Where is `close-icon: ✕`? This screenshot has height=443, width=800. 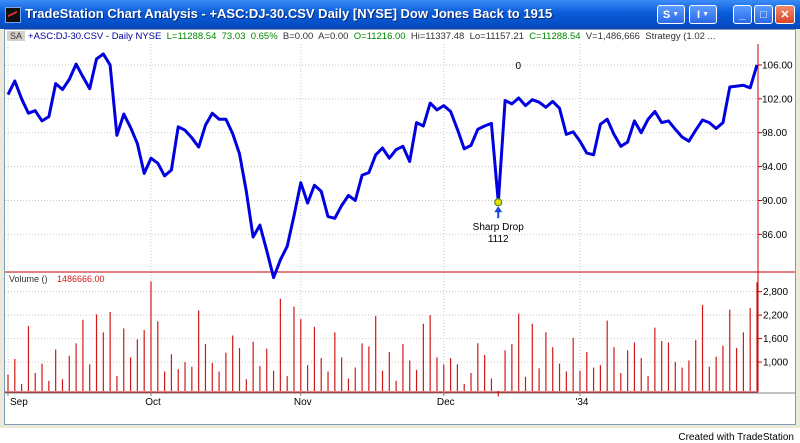
close-icon: ✕ is located at coordinates (785, 15).